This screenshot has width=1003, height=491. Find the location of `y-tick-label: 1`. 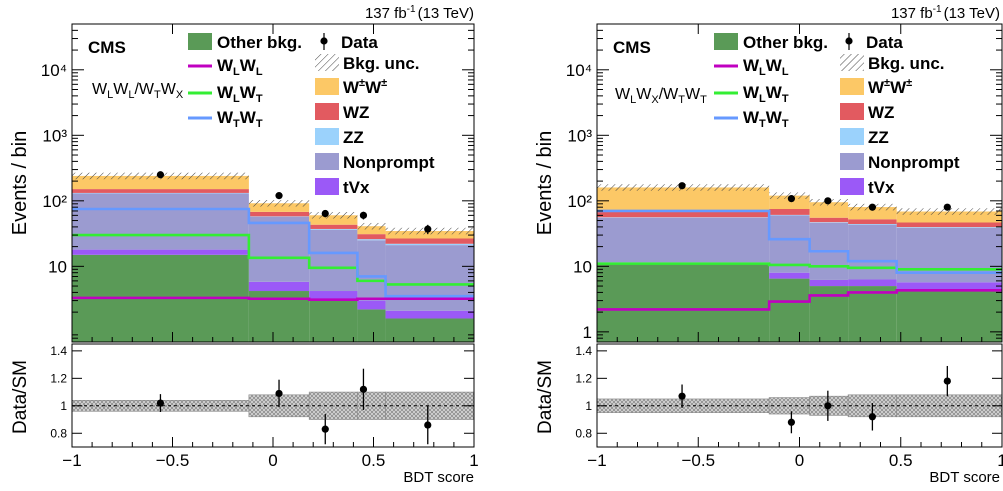

y-tick-label: 1 is located at coordinates (587, 332).